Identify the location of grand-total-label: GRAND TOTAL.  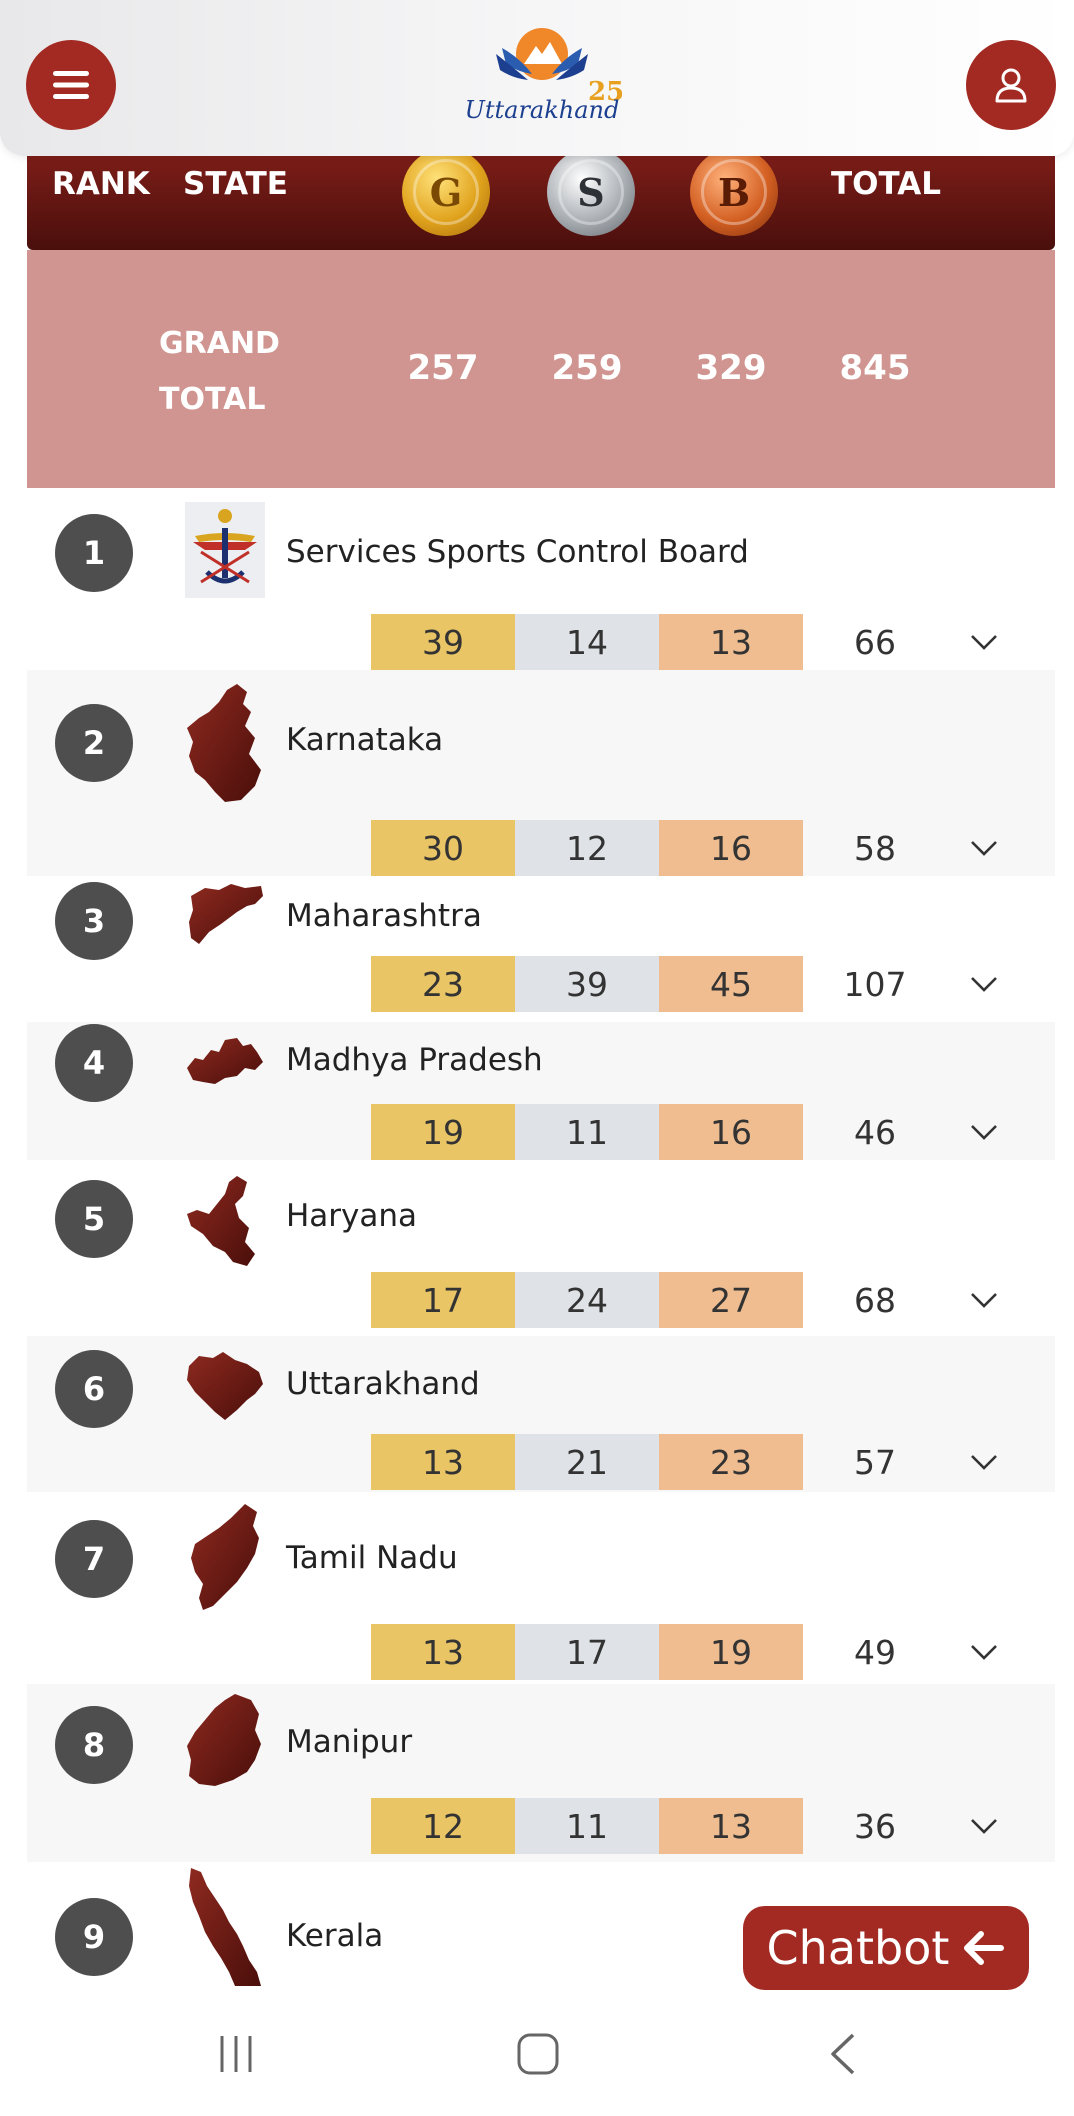
(219, 372).